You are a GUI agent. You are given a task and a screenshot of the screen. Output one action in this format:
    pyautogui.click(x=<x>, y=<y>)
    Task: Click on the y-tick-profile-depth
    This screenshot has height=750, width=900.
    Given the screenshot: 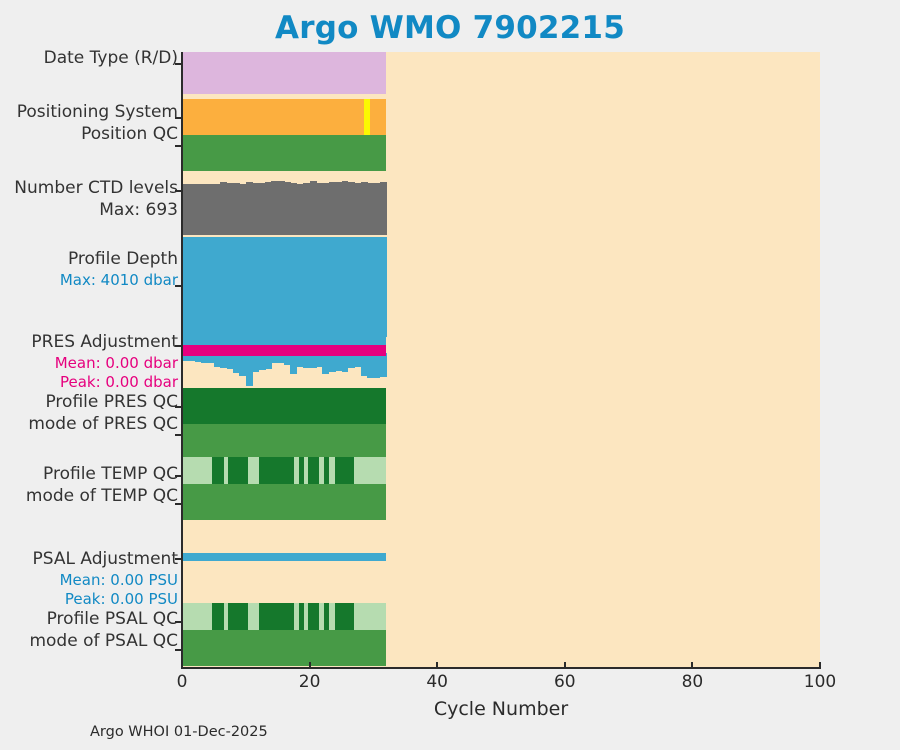 What is the action you would take?
    pyautogui.click(x=178, y=286)
    